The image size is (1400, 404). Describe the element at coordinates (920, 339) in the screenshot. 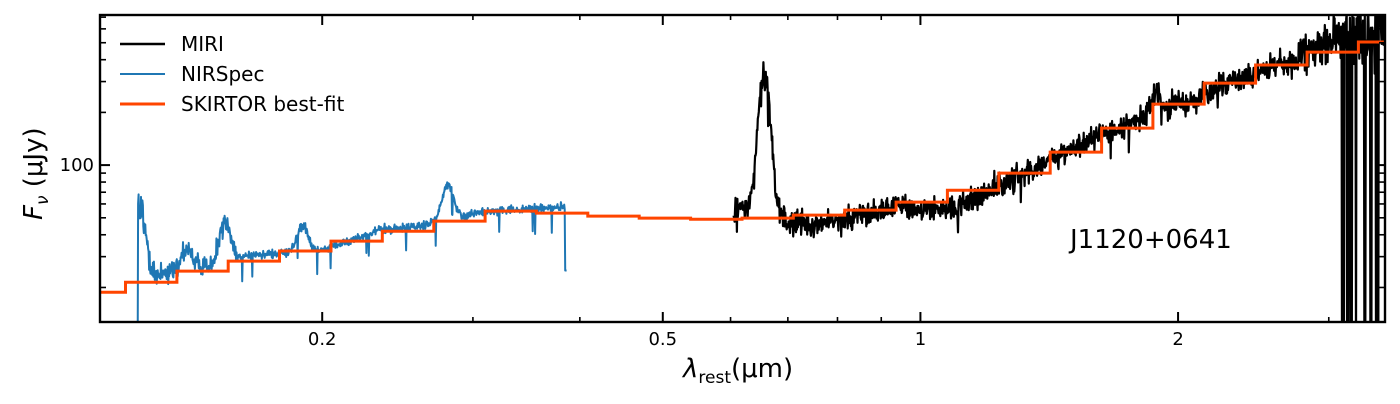

I see `x-tick-label: 1` at that location.